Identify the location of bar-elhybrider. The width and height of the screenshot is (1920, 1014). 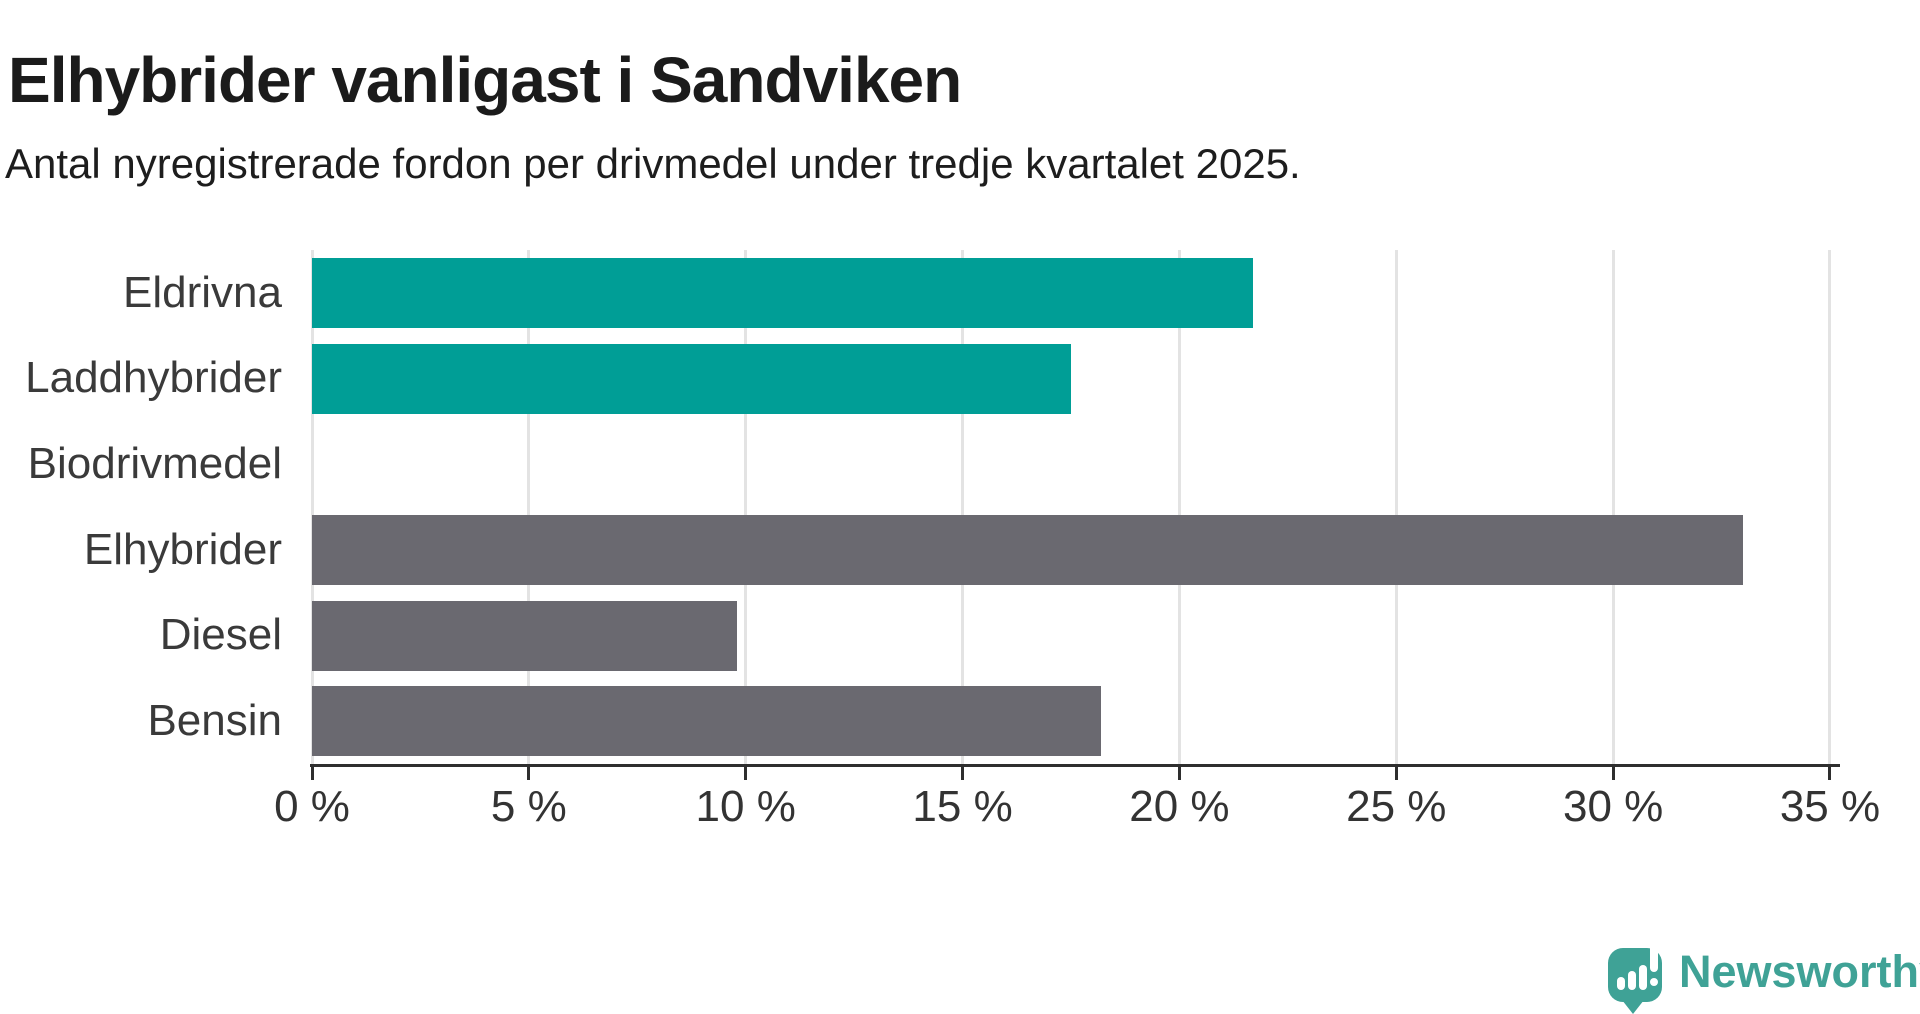
(1028, 549).